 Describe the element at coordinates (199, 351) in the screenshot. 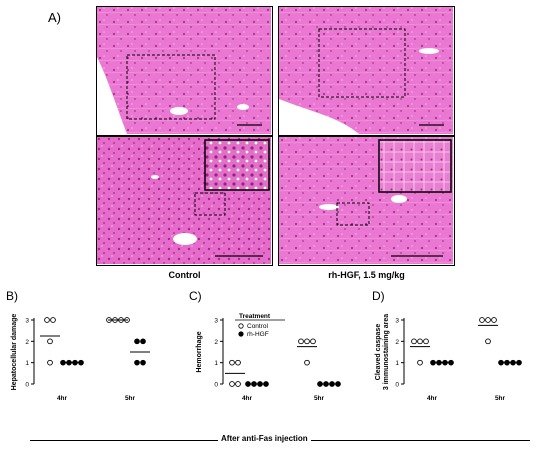

I see `y-axis-label: Hemorrhage` at that location.